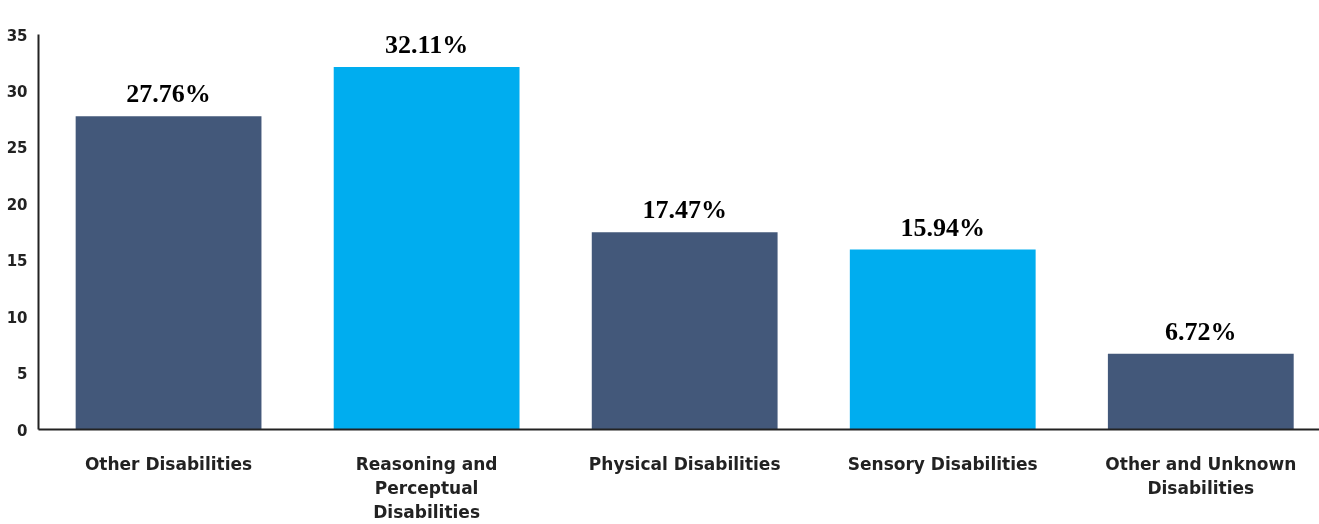  Describe the element at coordinates (684, 210) in the screenshot. I see `data-label: 17.47%` at that location.